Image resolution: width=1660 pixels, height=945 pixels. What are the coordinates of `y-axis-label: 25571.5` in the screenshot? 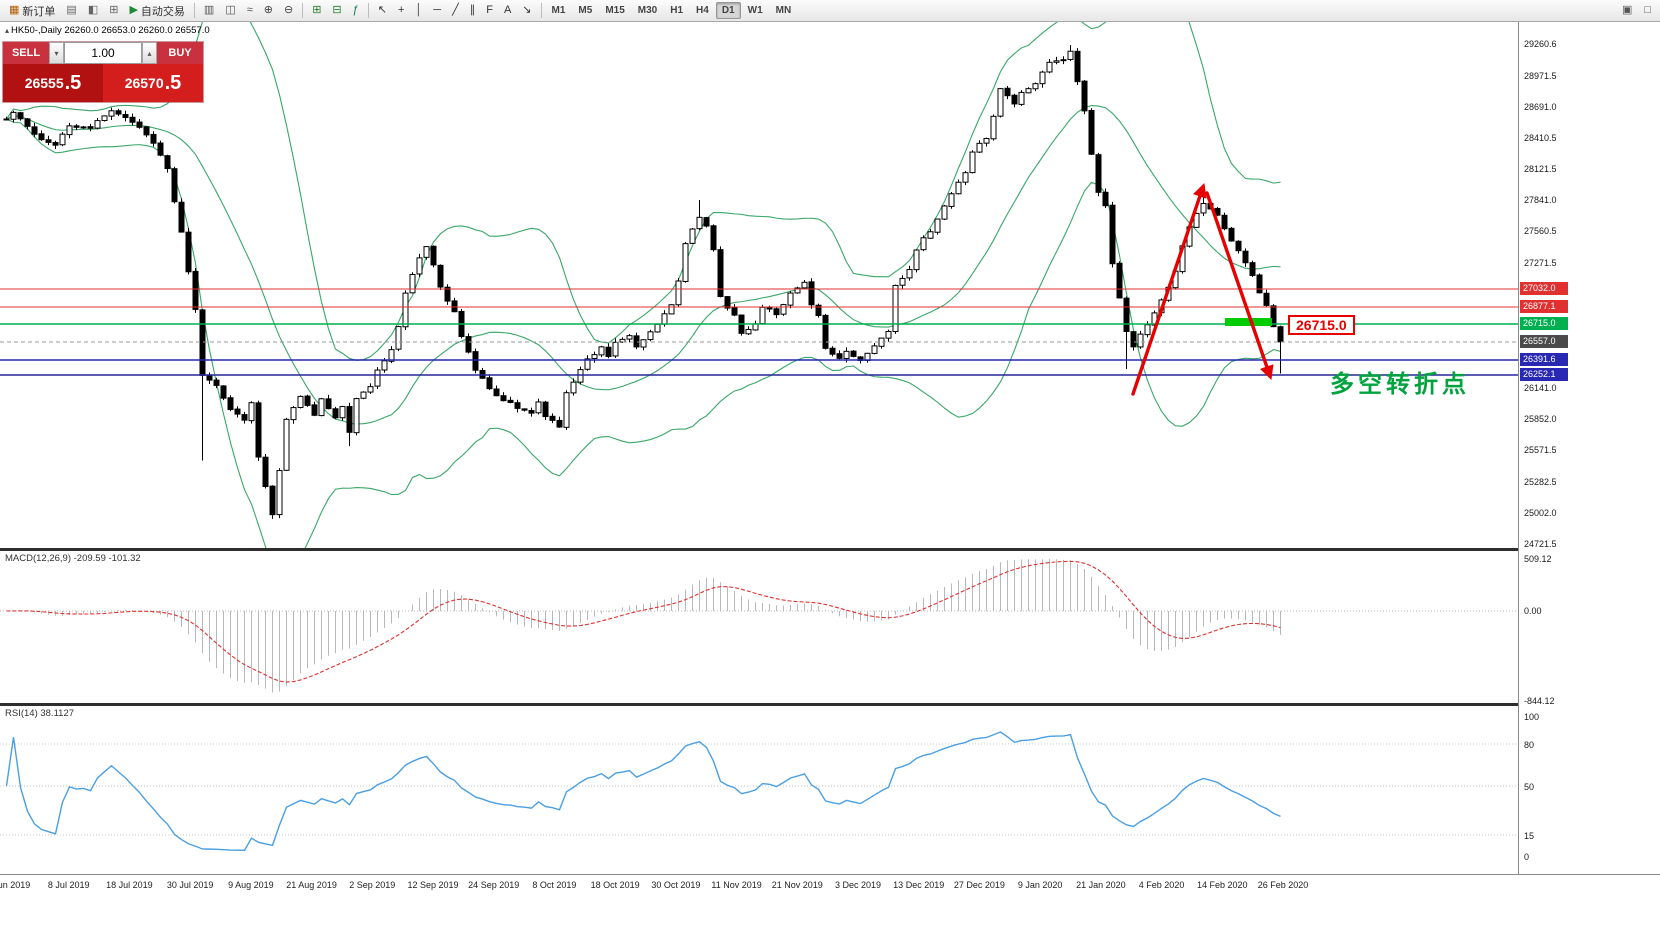 It's located at (1540, 450).